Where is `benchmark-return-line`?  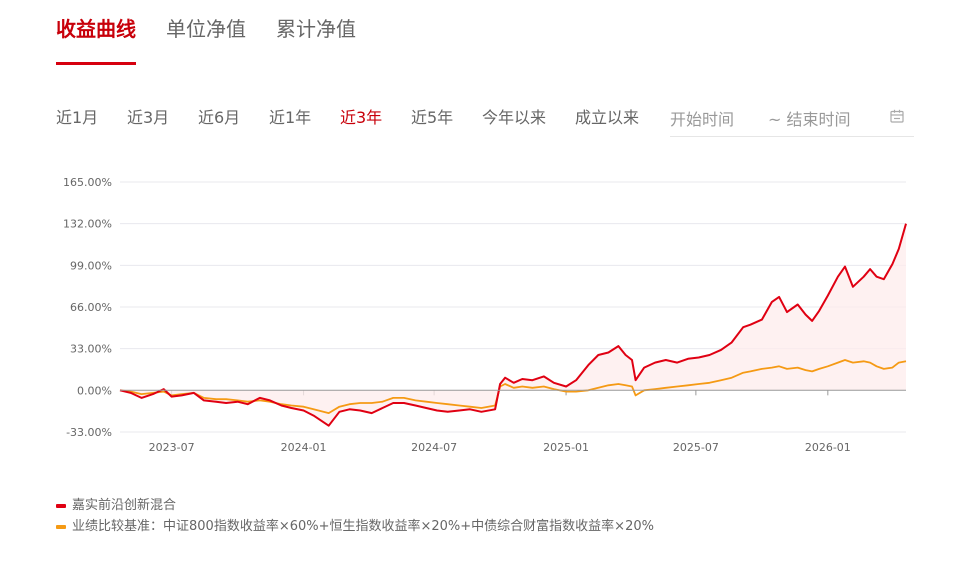
benchmark-return-line is located at coordinates (513, 386).